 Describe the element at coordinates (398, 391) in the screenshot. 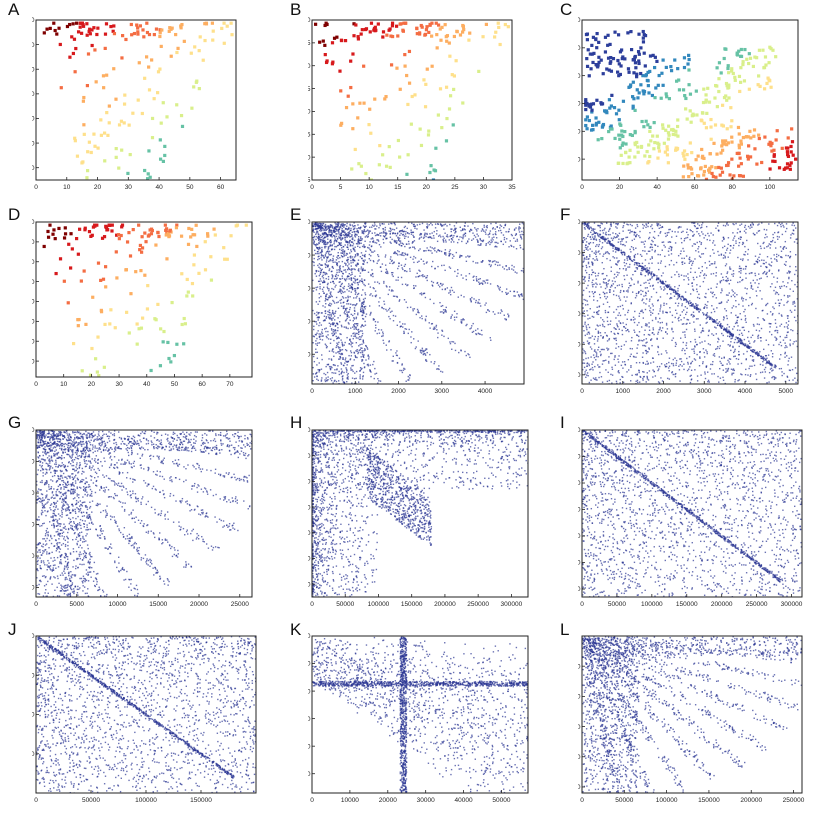

I see `x-tick-label: 2000` at that location.